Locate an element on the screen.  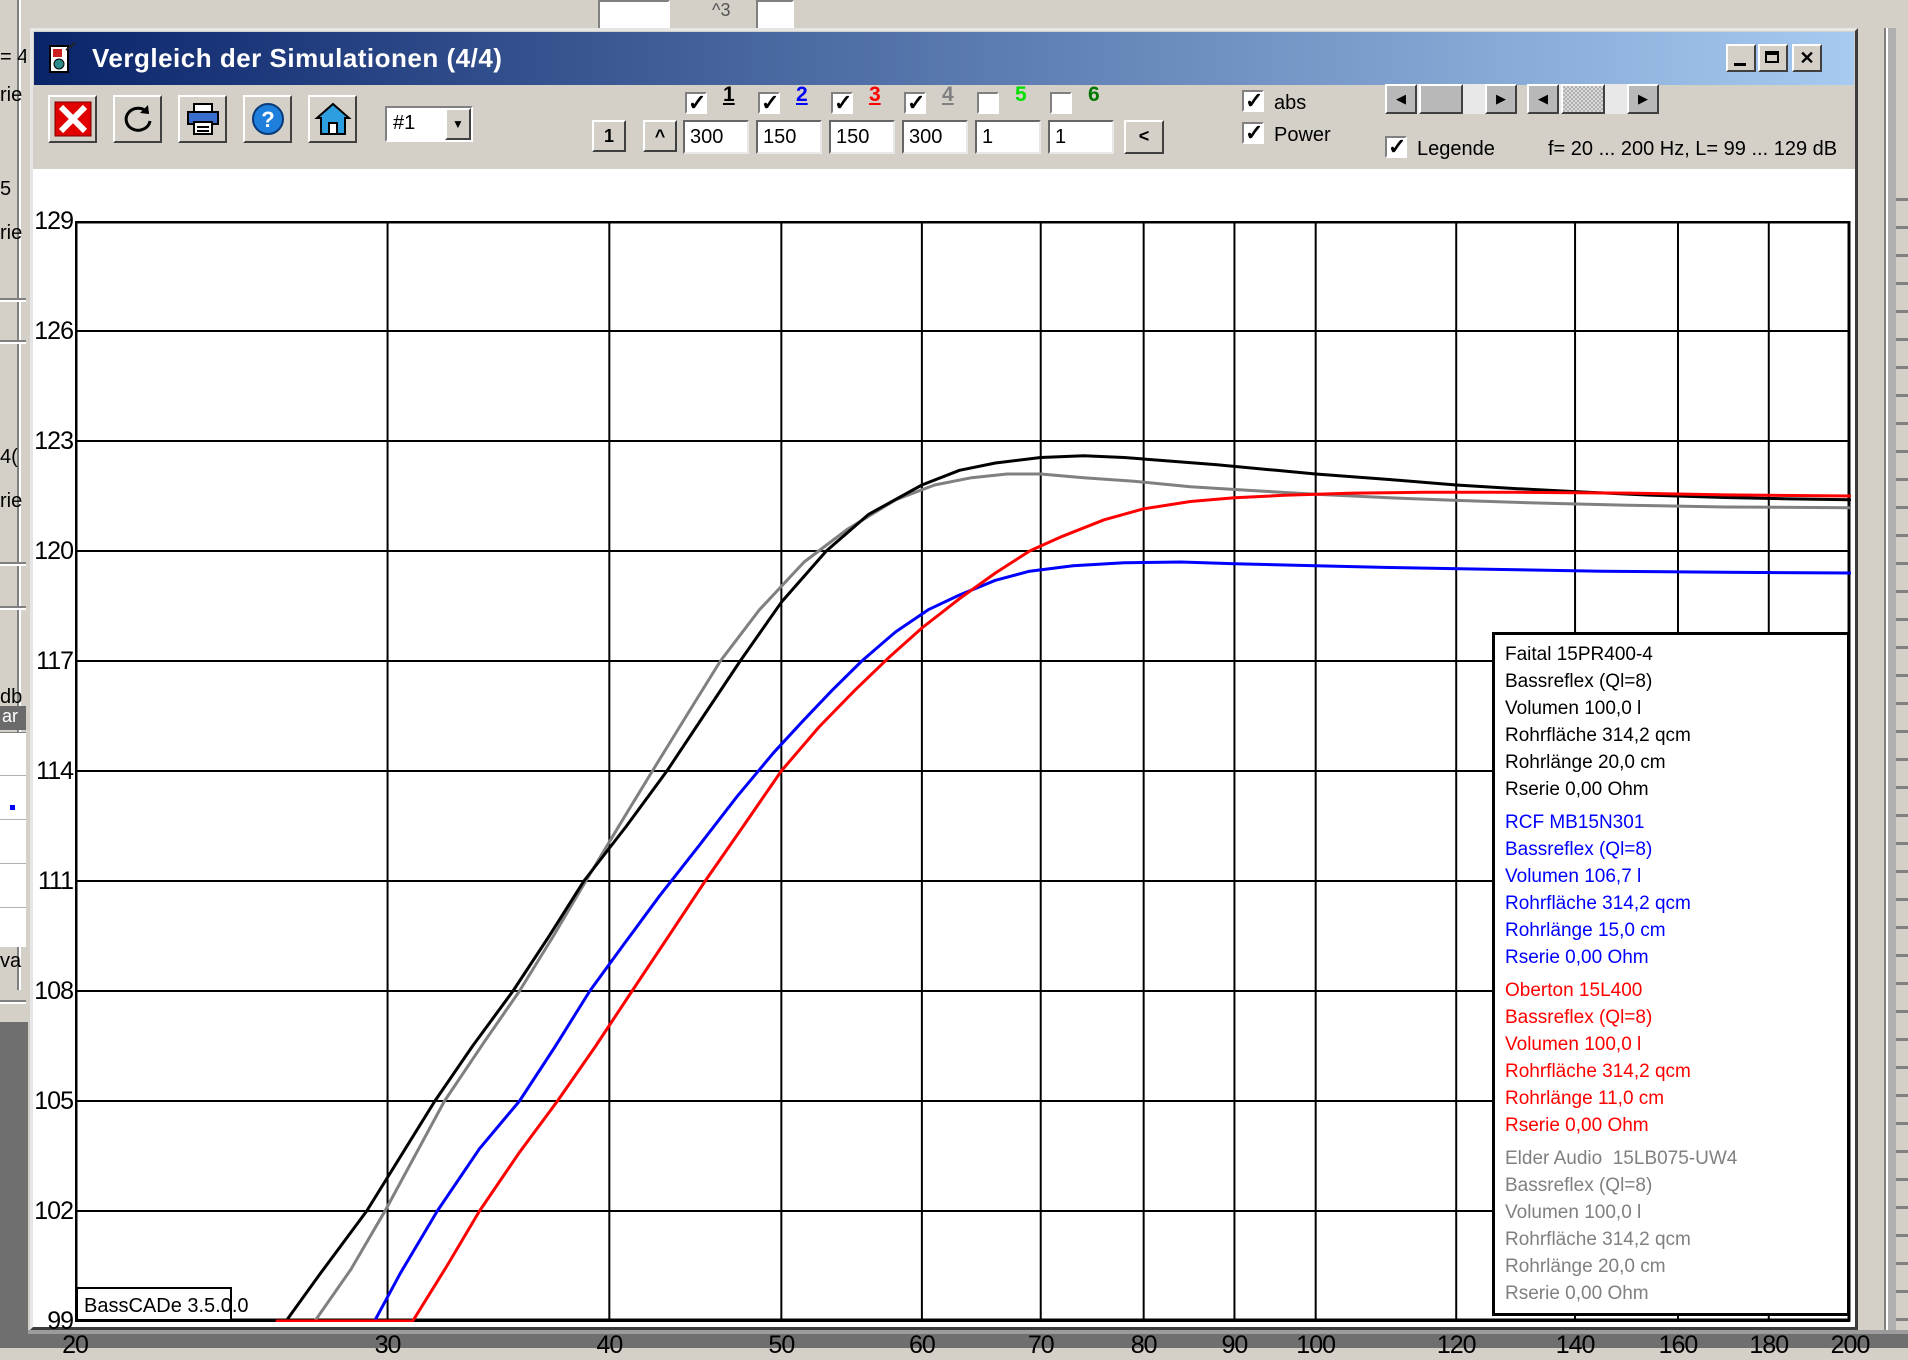
step-one-button: 1 is located at coordinates (609, 136).